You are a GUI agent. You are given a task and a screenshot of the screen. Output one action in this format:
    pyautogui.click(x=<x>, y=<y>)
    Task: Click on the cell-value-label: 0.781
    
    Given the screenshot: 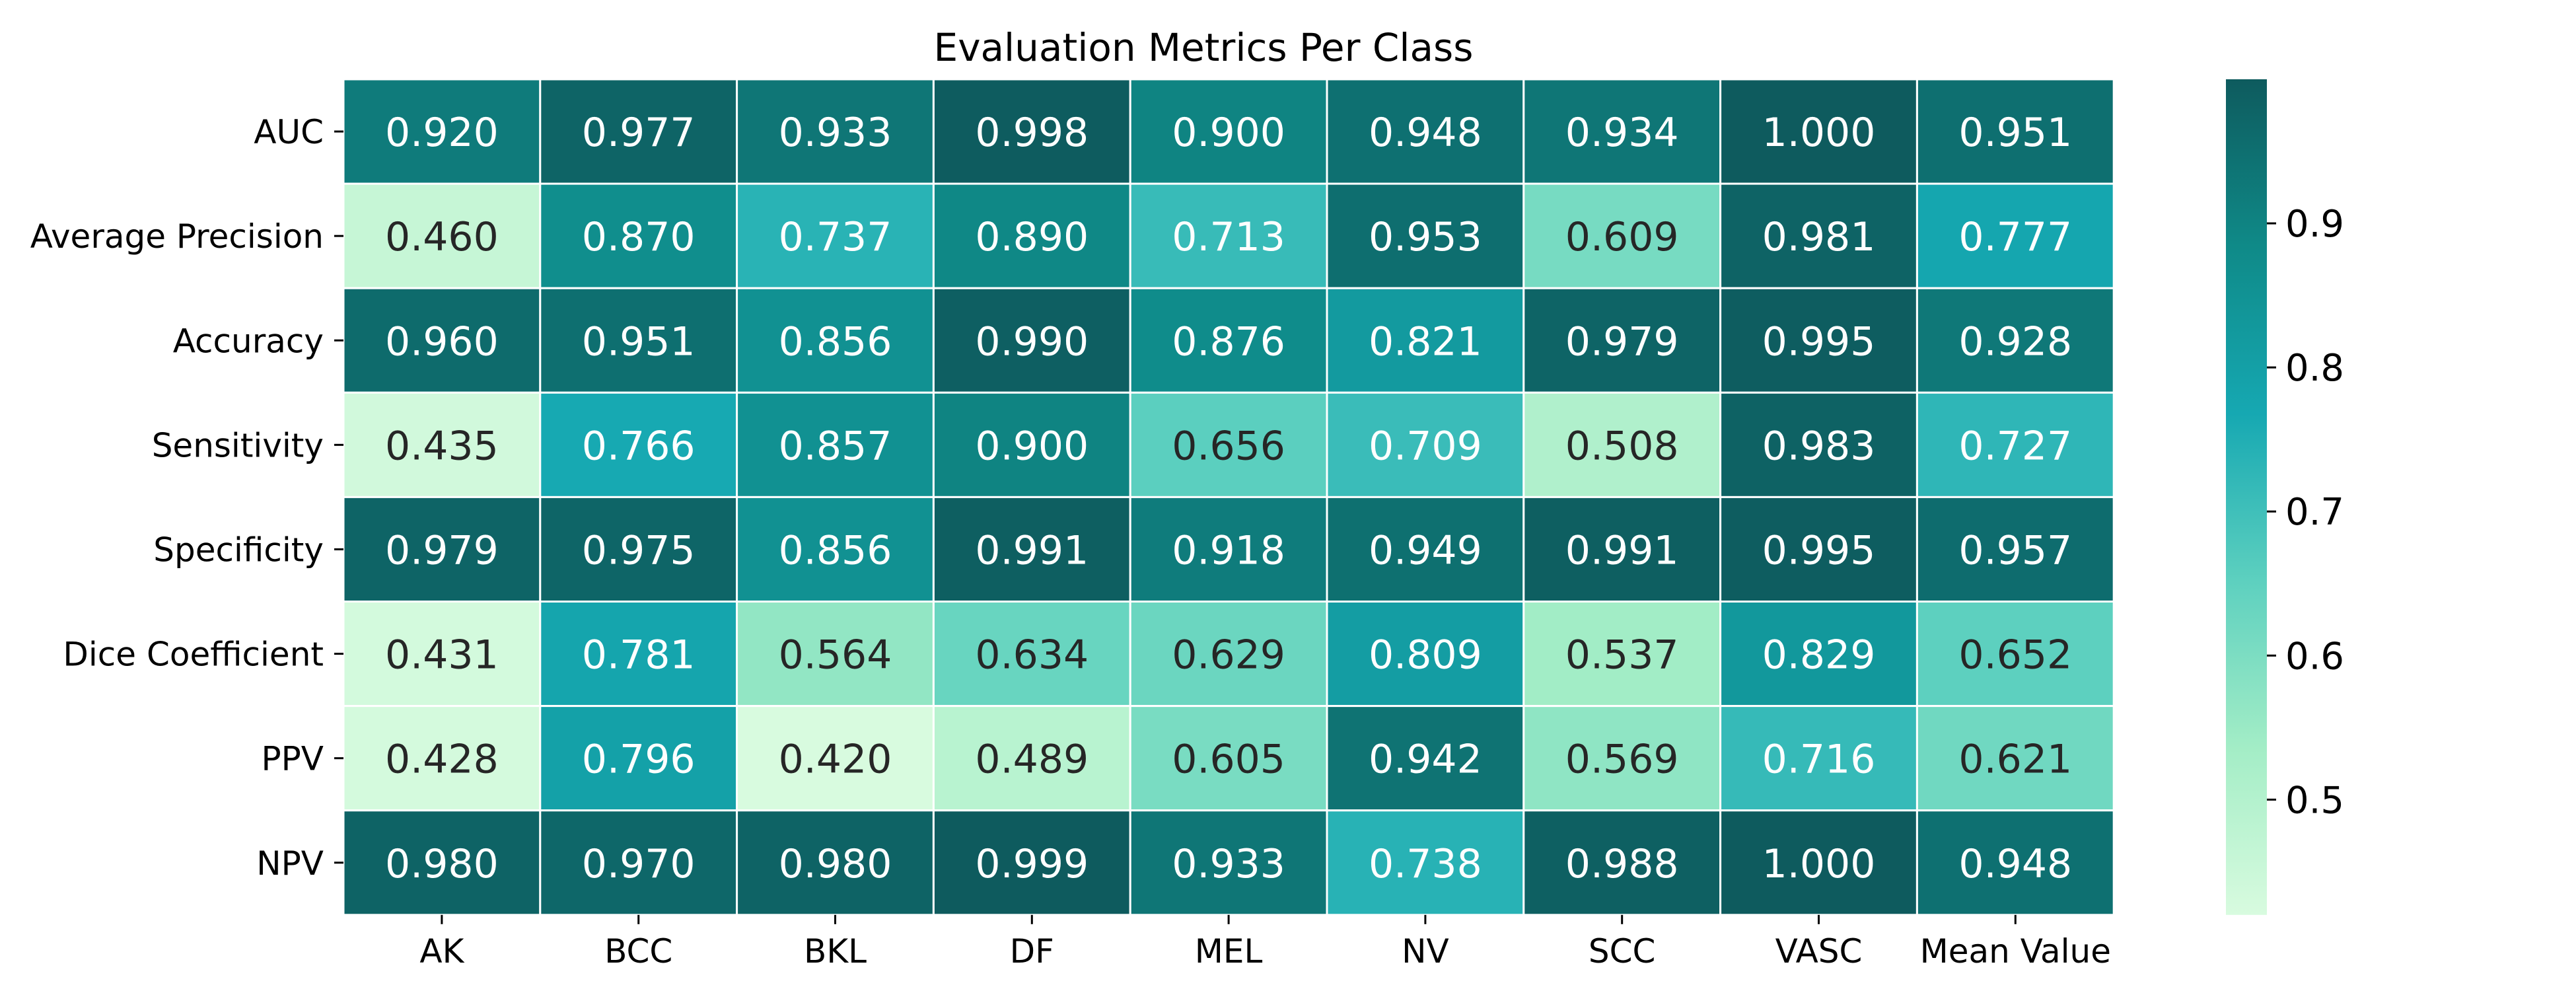 What is the action you would take?
    pyautogui.click(x=639, y=655)
    